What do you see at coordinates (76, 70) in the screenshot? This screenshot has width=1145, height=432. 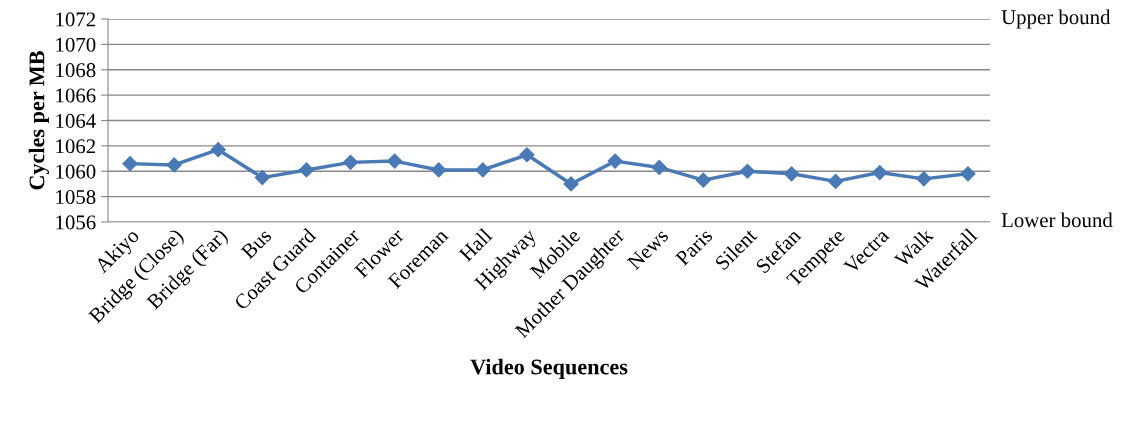 I see `y-tick-label: 1068` at bounding box center [76, 70].